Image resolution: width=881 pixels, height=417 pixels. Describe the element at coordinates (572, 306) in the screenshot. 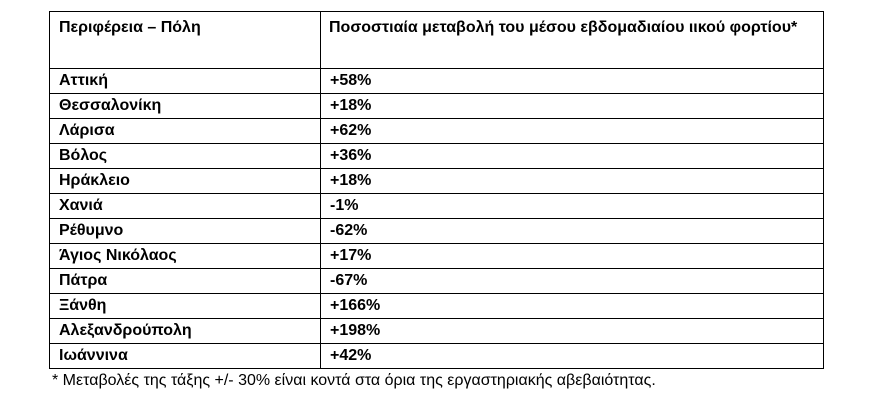

I see `change-cell: +166%` at that location.